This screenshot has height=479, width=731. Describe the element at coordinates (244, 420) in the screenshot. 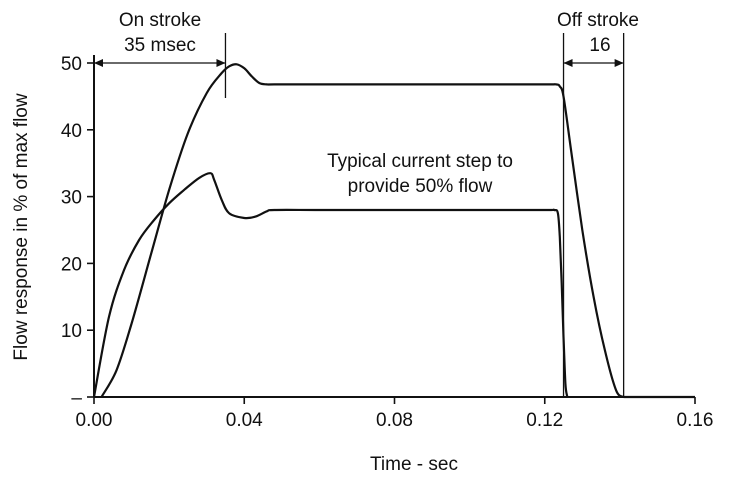

I see `x-tick-label: 0.04` at that location.